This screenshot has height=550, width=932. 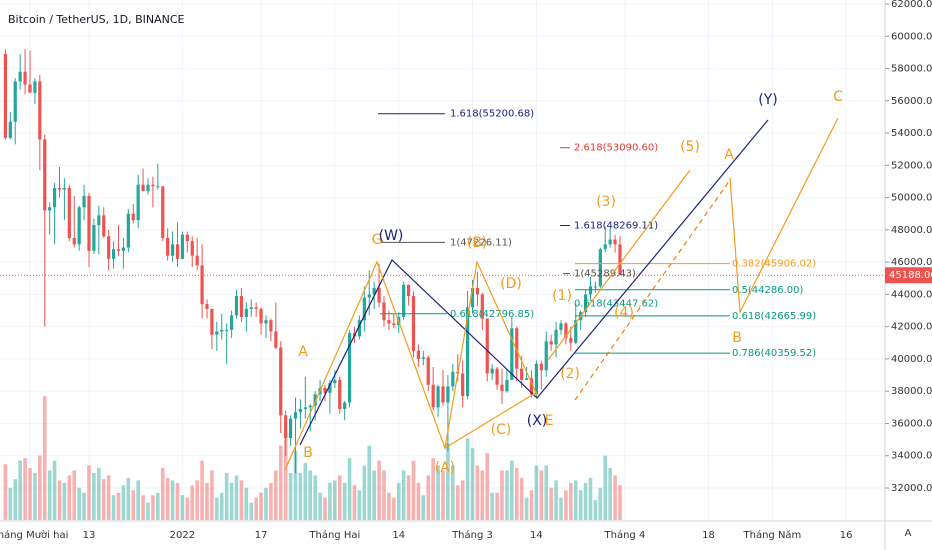 What do you see at coordinates (908, 533) in the screenshot?
I see `scale-mode: A` at bounding box center [908, 533].